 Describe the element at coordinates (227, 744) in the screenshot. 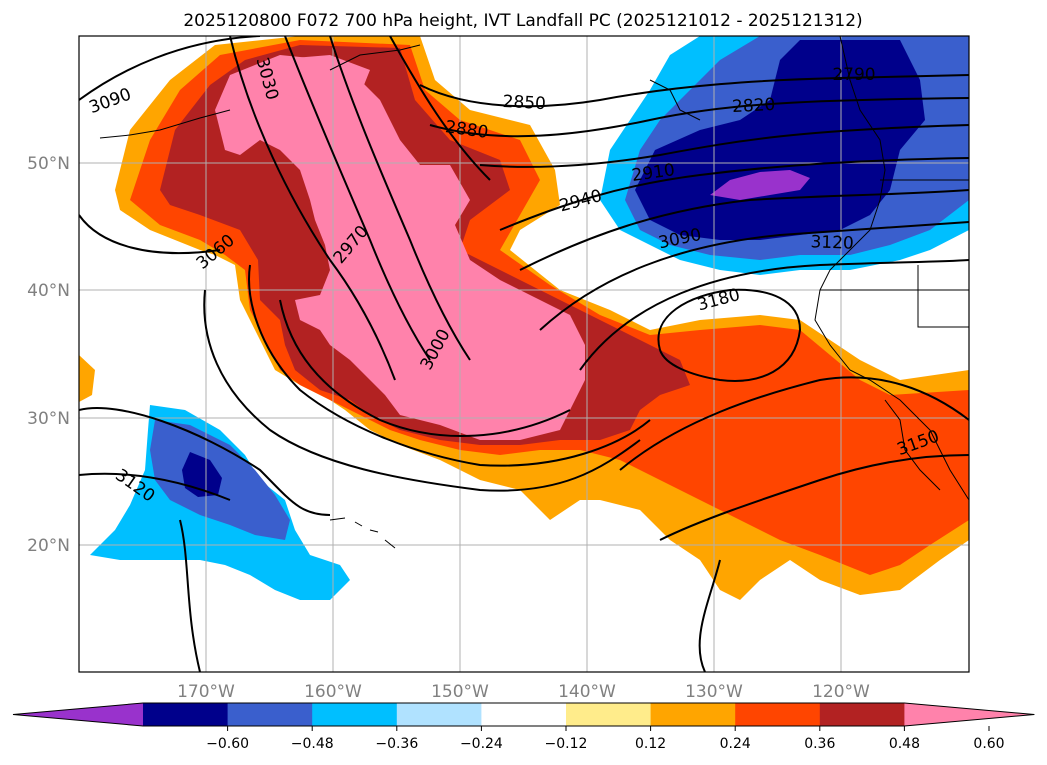

I see `colorbar-tick-label: −0.60` at that location.